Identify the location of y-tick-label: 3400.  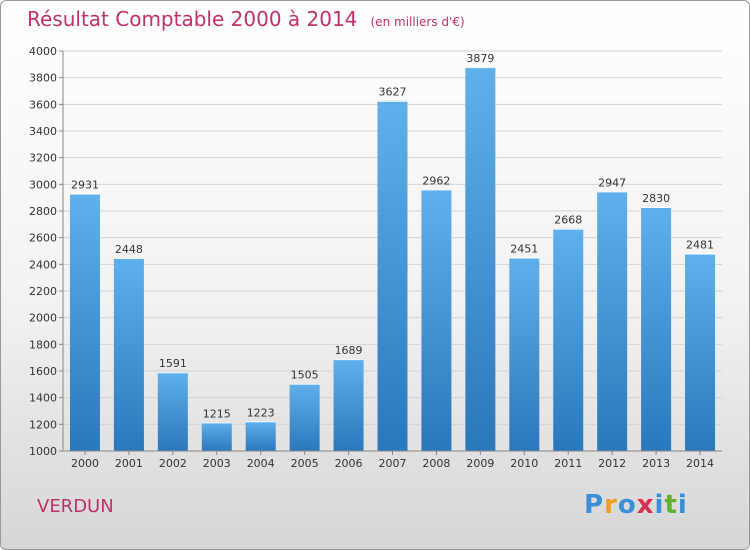
(43, 131).